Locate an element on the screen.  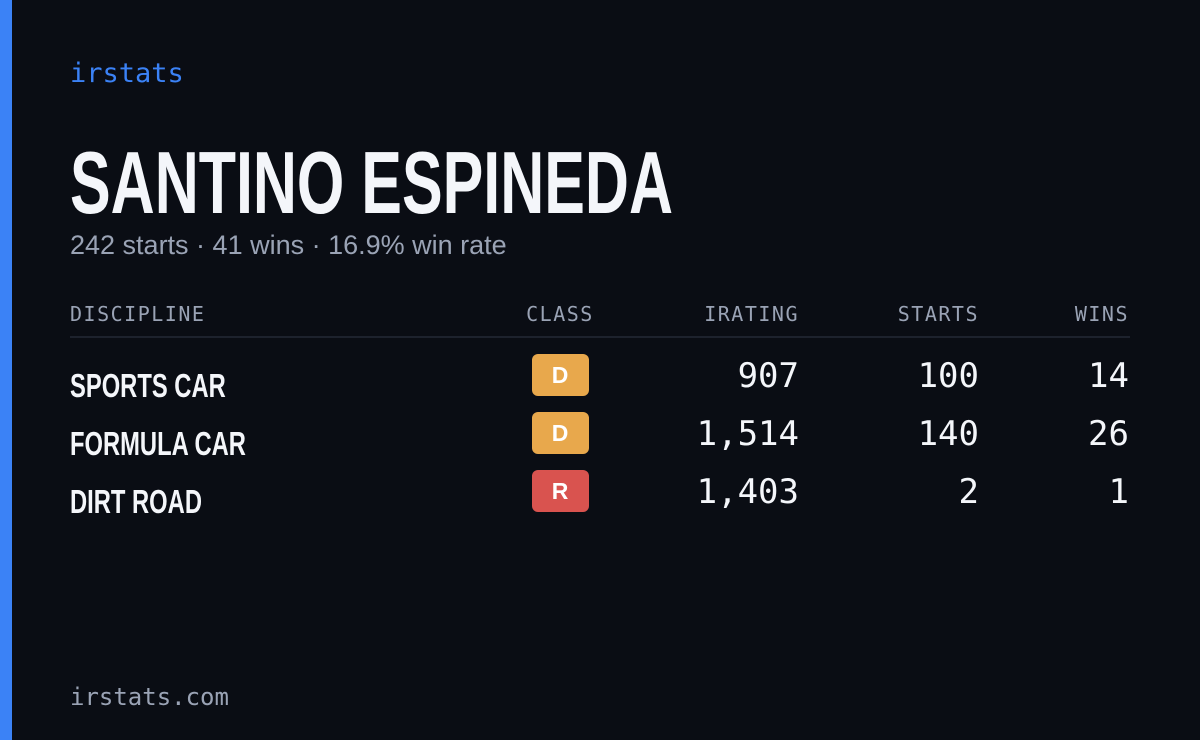
starts: 140 is located at coordinates (948, 434).